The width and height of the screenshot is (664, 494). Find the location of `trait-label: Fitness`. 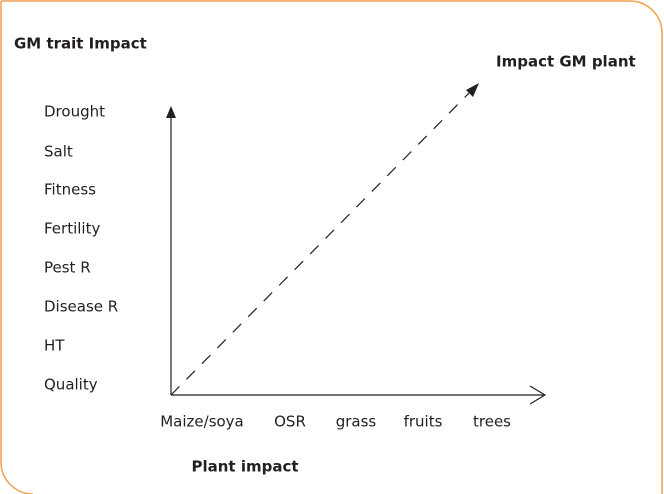

trait-label: Fitness is located at coordinates (70, 190).